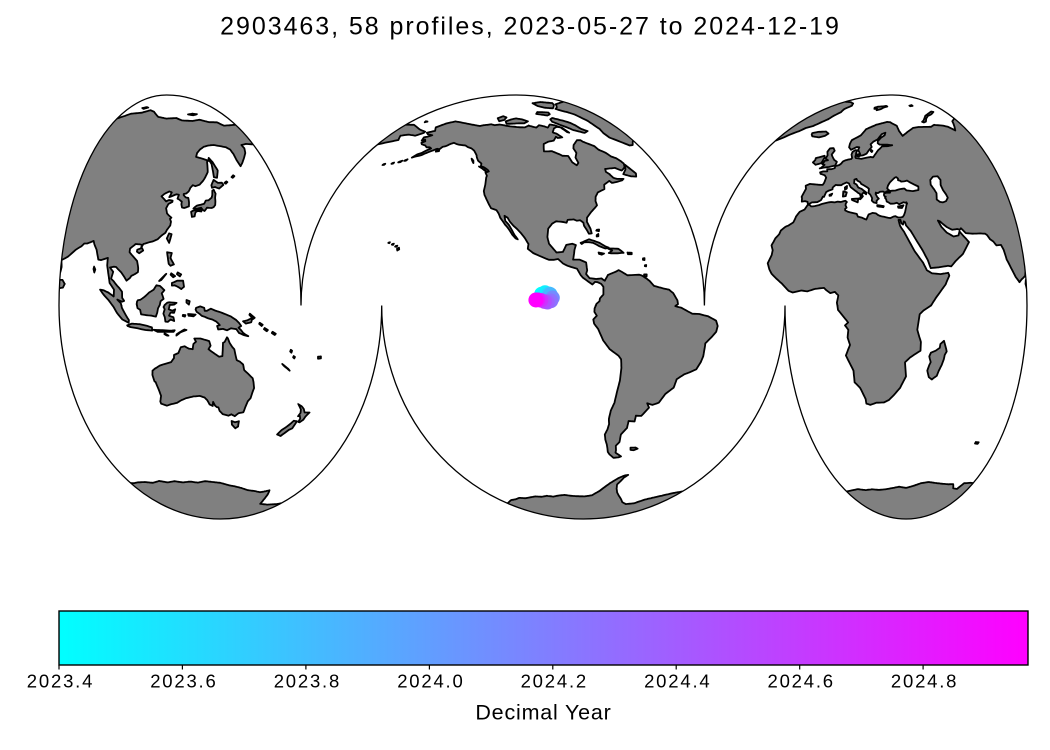 The image size is (1050, 750). What do you see at coordinates (554, 681) in the screenshot?
I see `svg-text: 2024.2` at bounding box center [554, 681].